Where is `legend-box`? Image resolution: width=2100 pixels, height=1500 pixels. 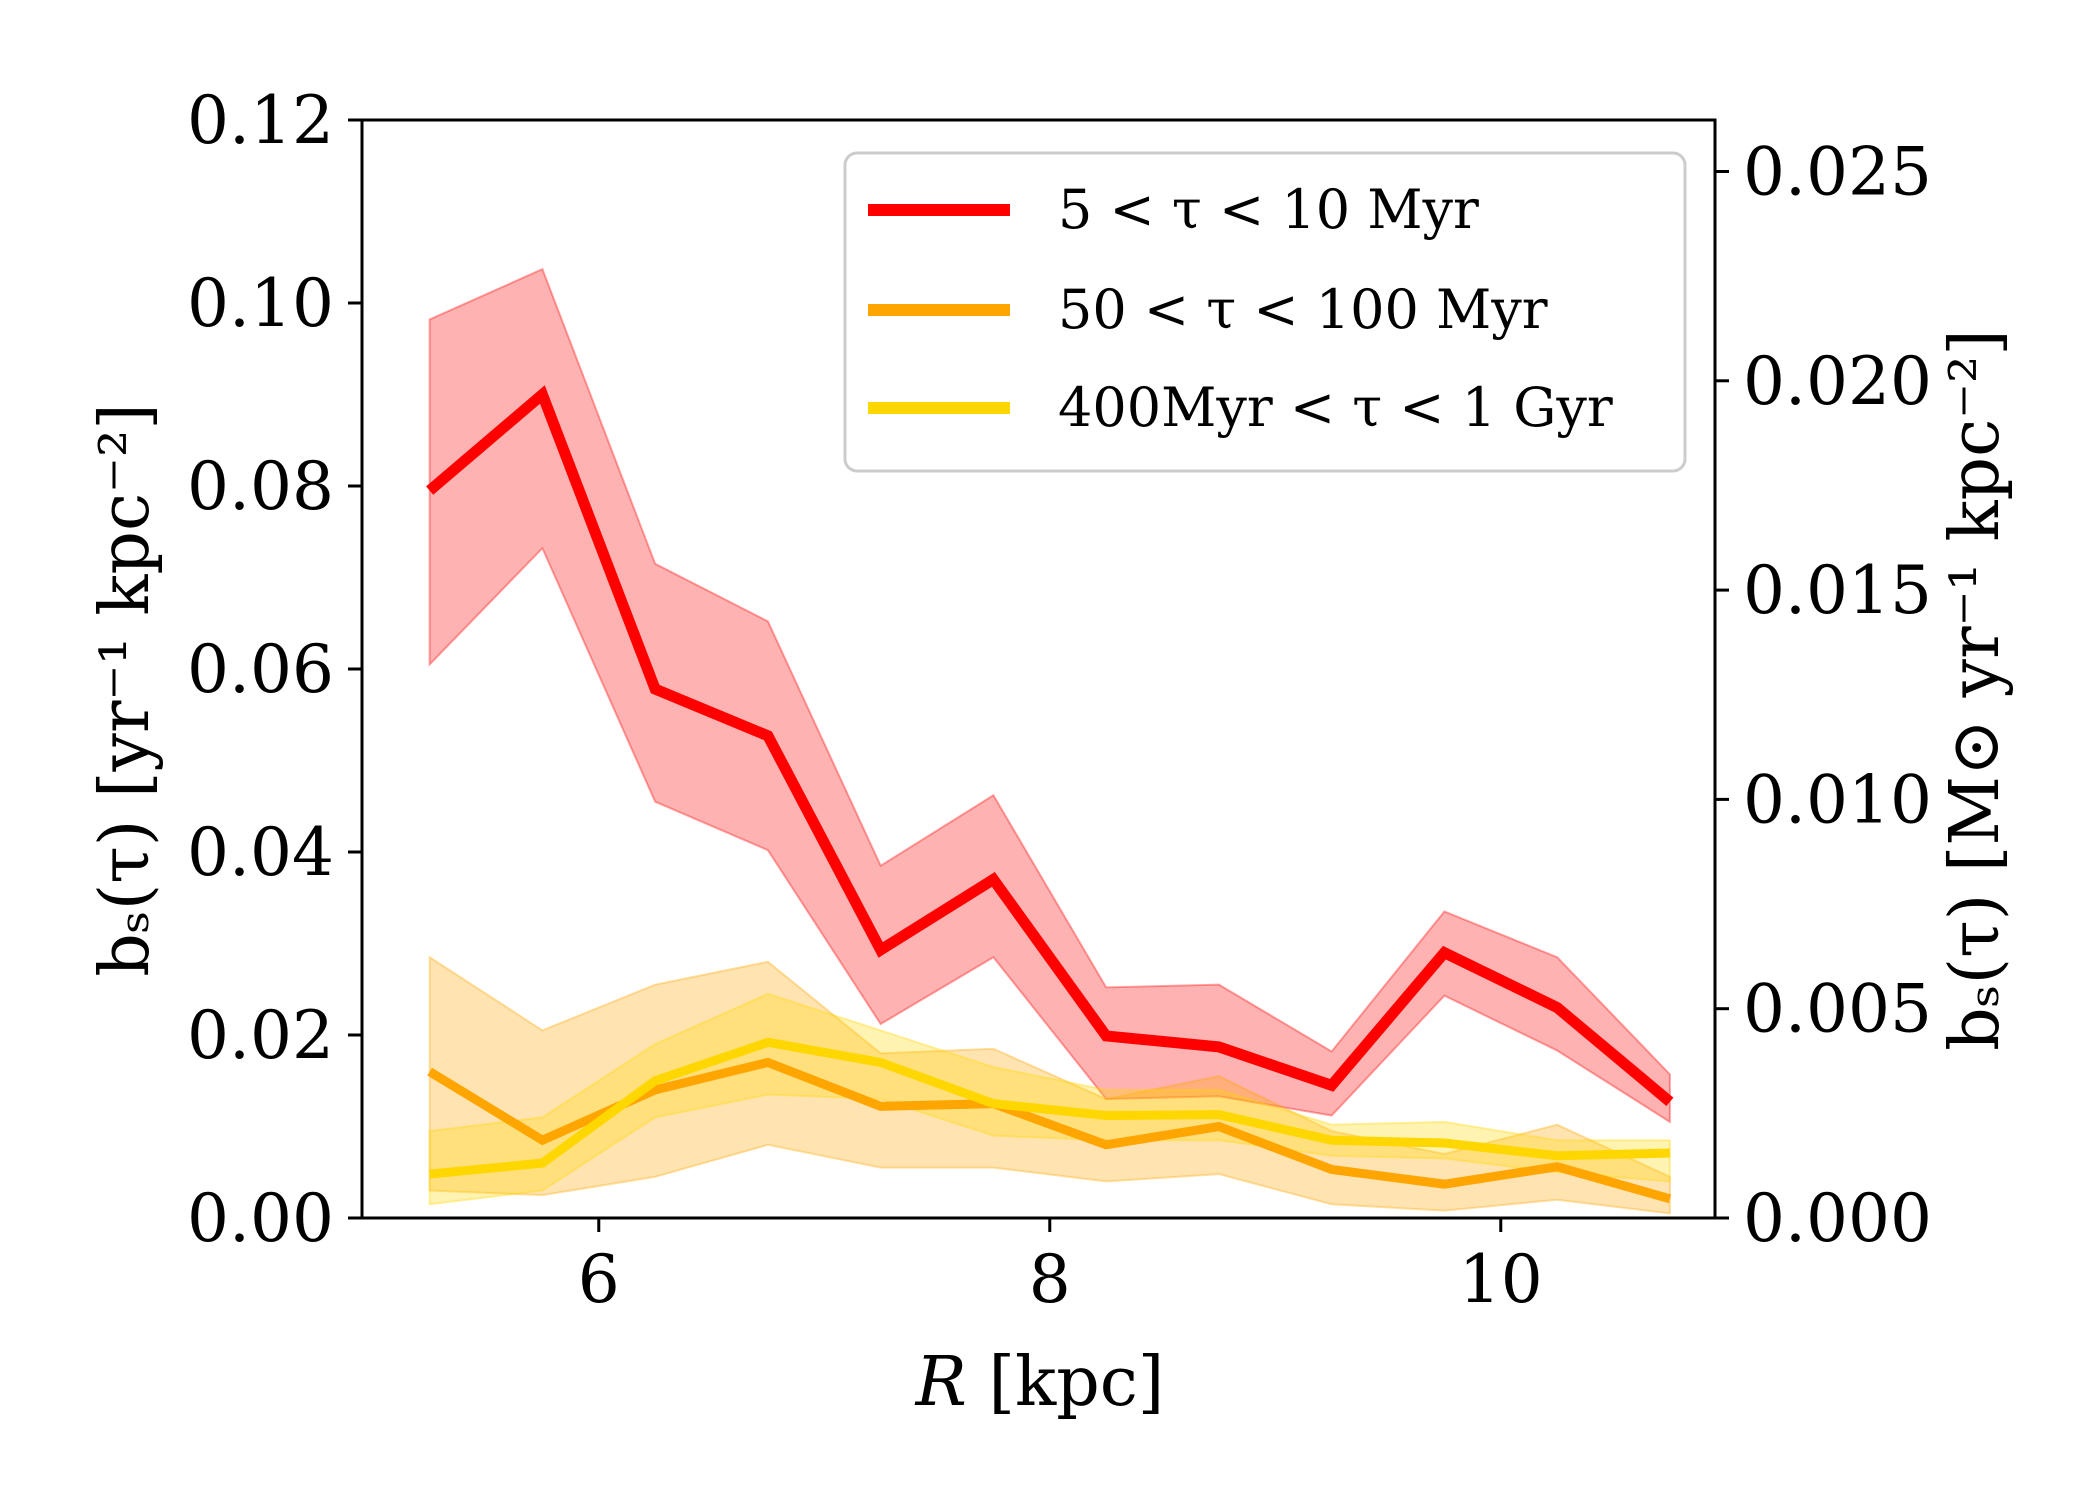
legend-box is located at coordinates (1265, 312).